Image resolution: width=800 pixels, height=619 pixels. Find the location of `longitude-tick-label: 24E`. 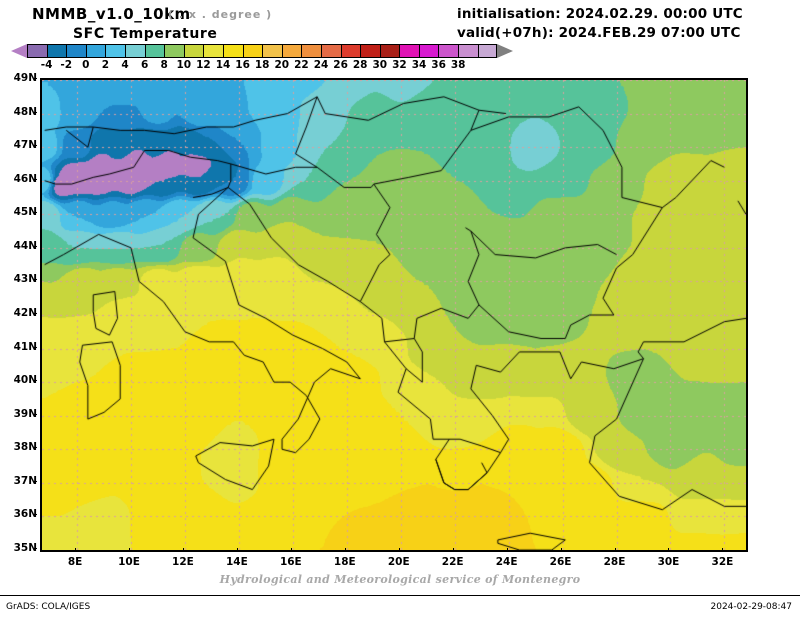

longitude-tick-label: 24E is located at coordinates (506, 562).